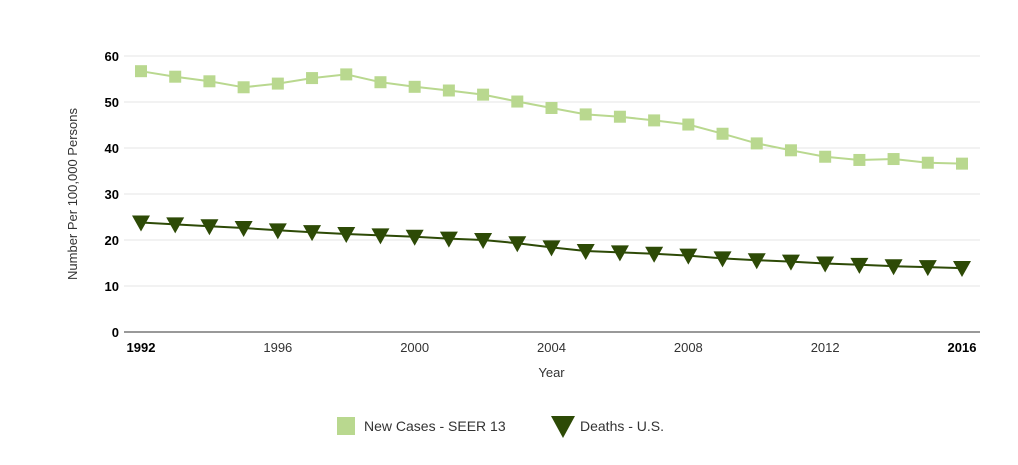  What do you see at coordinates (622, 426) in the screenshot?
I see `legend-label: Deaths - U.S.` at bounding box center [622, 426].